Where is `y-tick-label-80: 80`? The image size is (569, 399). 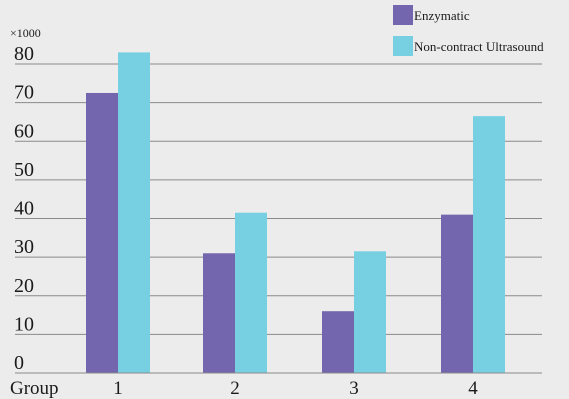
y-tick-label-80: 80 is located at coordinates (24, 54).